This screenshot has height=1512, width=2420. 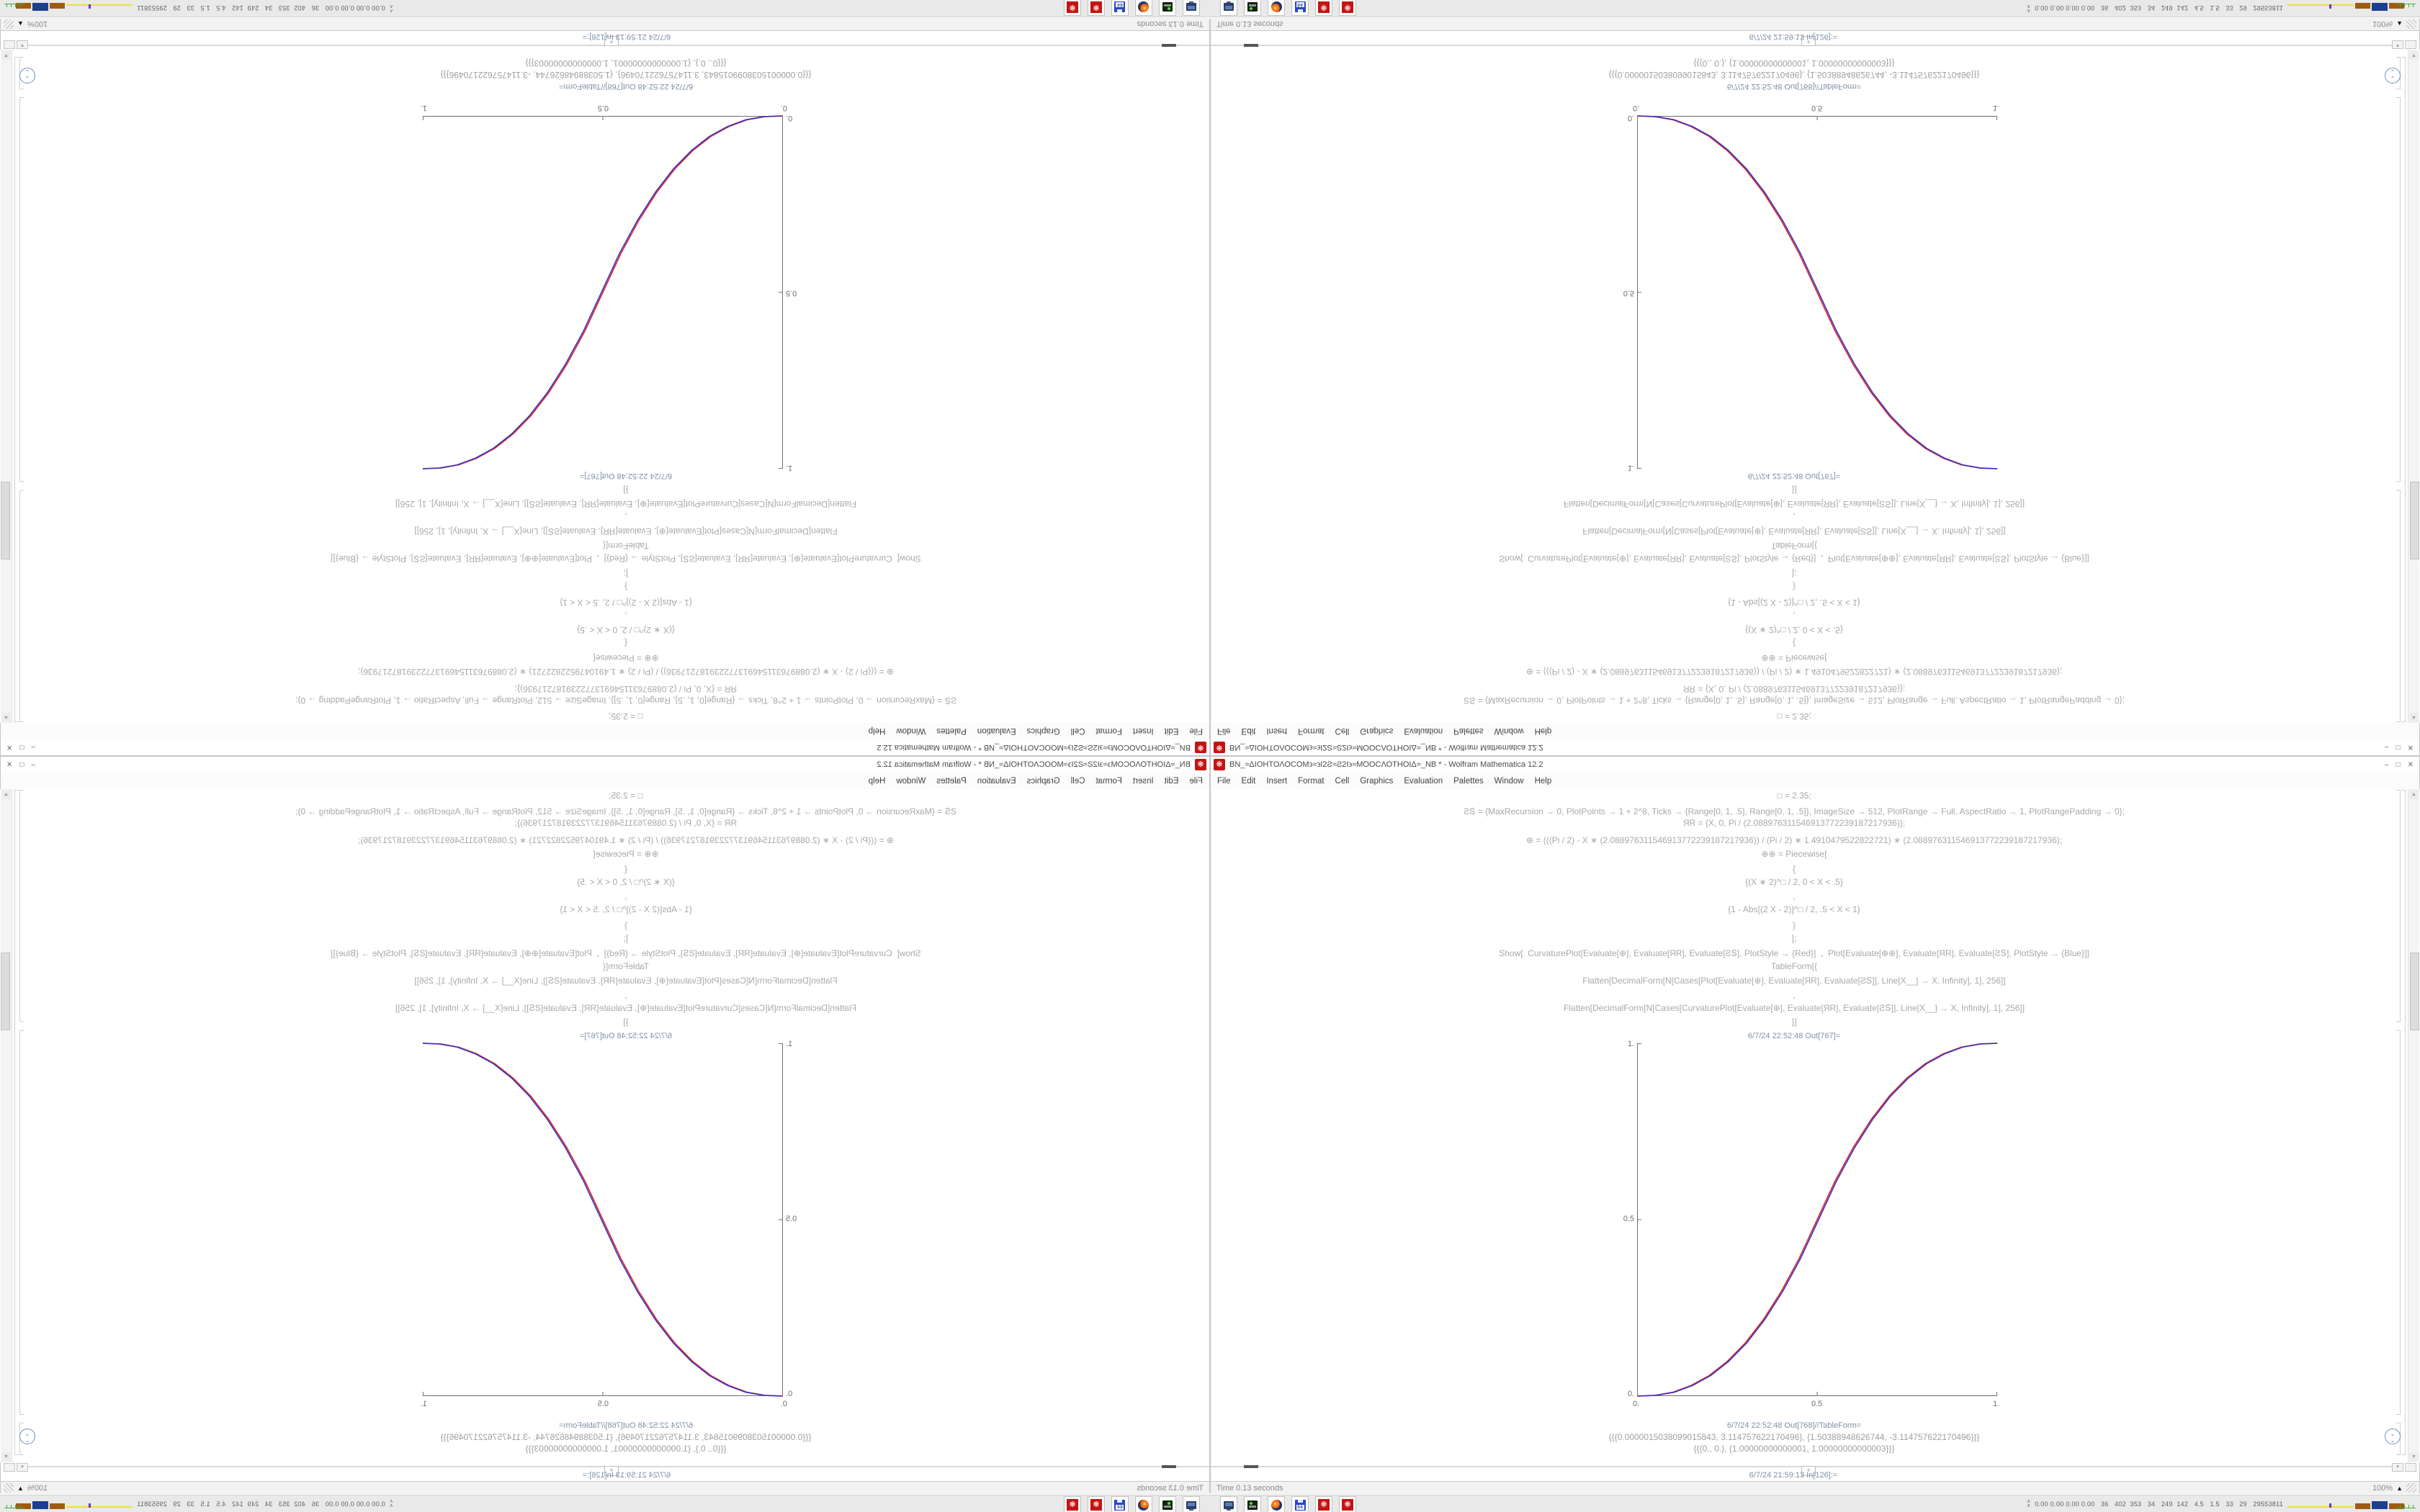 What do you see at coordinates (2399, 24) in the screenshot?
I see `magnification-icon: ▲` at bounding box center [2399, 24].